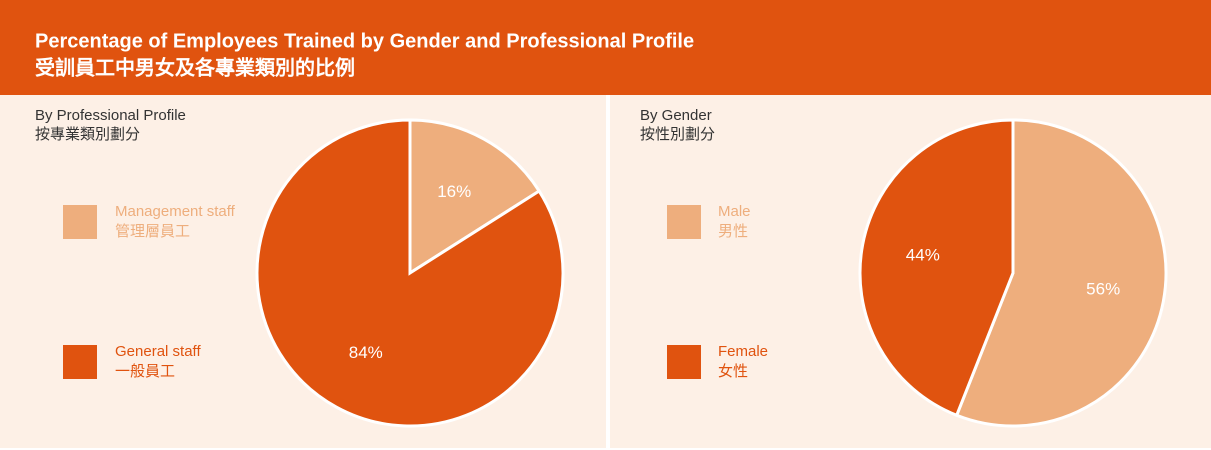 This screenshot has height=450, width=1211. What do you see at coordinates (677, 134) in the screenshot?
I see `panel-title: 按性別劃分` at bounding box center [677, 134].